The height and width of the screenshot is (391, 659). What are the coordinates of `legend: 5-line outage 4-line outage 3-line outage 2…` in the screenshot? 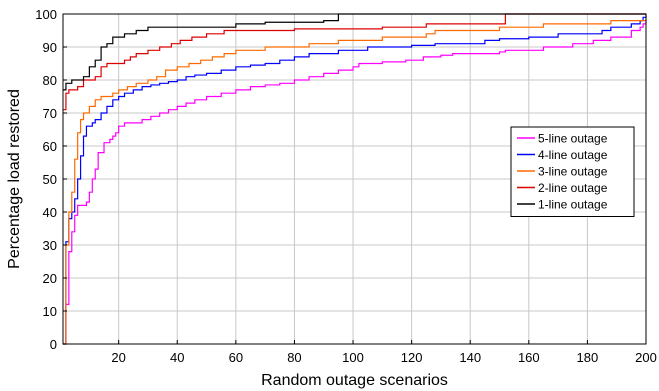 It's located at (572, 171).